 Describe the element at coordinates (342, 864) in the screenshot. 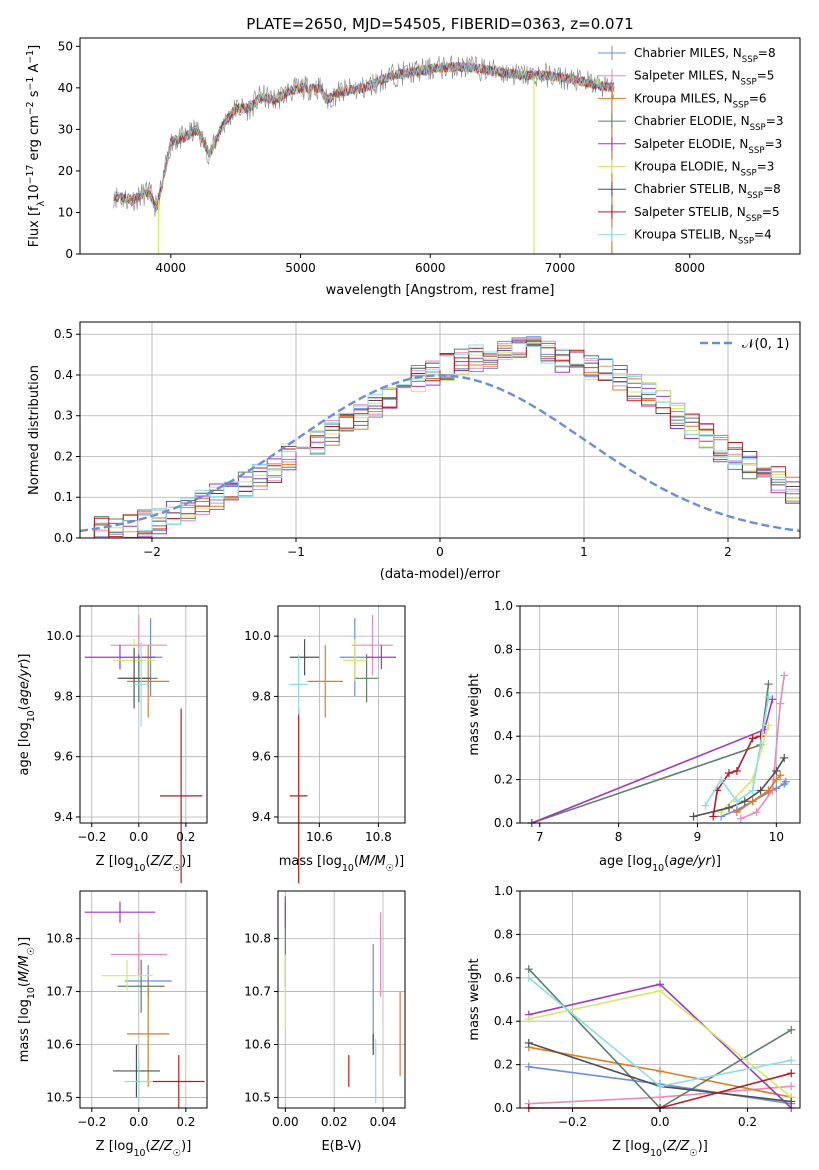

I see `x-axis-label: mass [log10(M/M☉)]` at that location.